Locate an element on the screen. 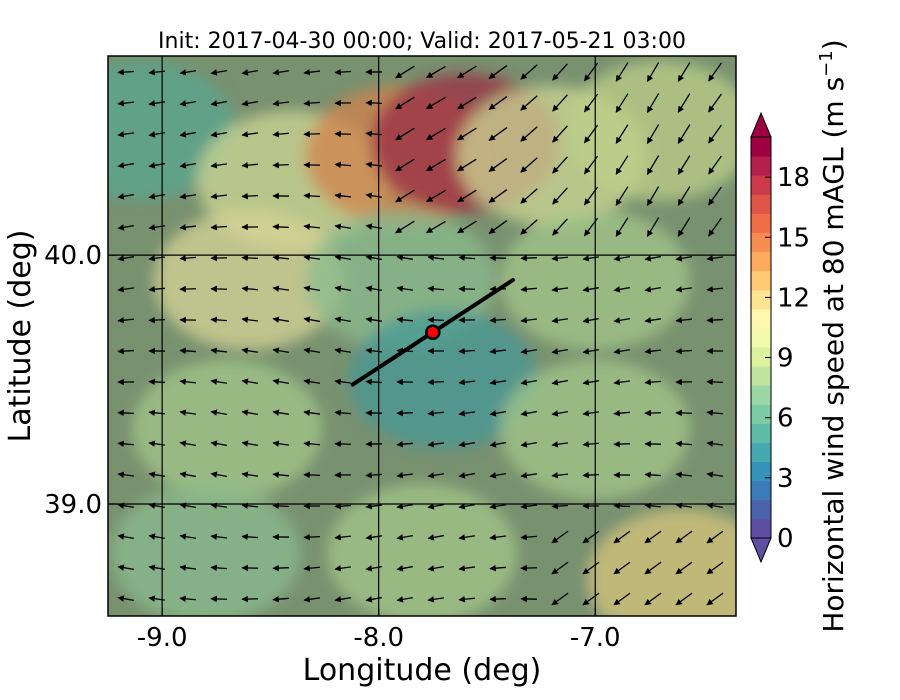 The height and width of the screenshot is (700, 900). colorbar-ticks: 0 3 6 9 12 15 18 is located at coordinates (787, 358).